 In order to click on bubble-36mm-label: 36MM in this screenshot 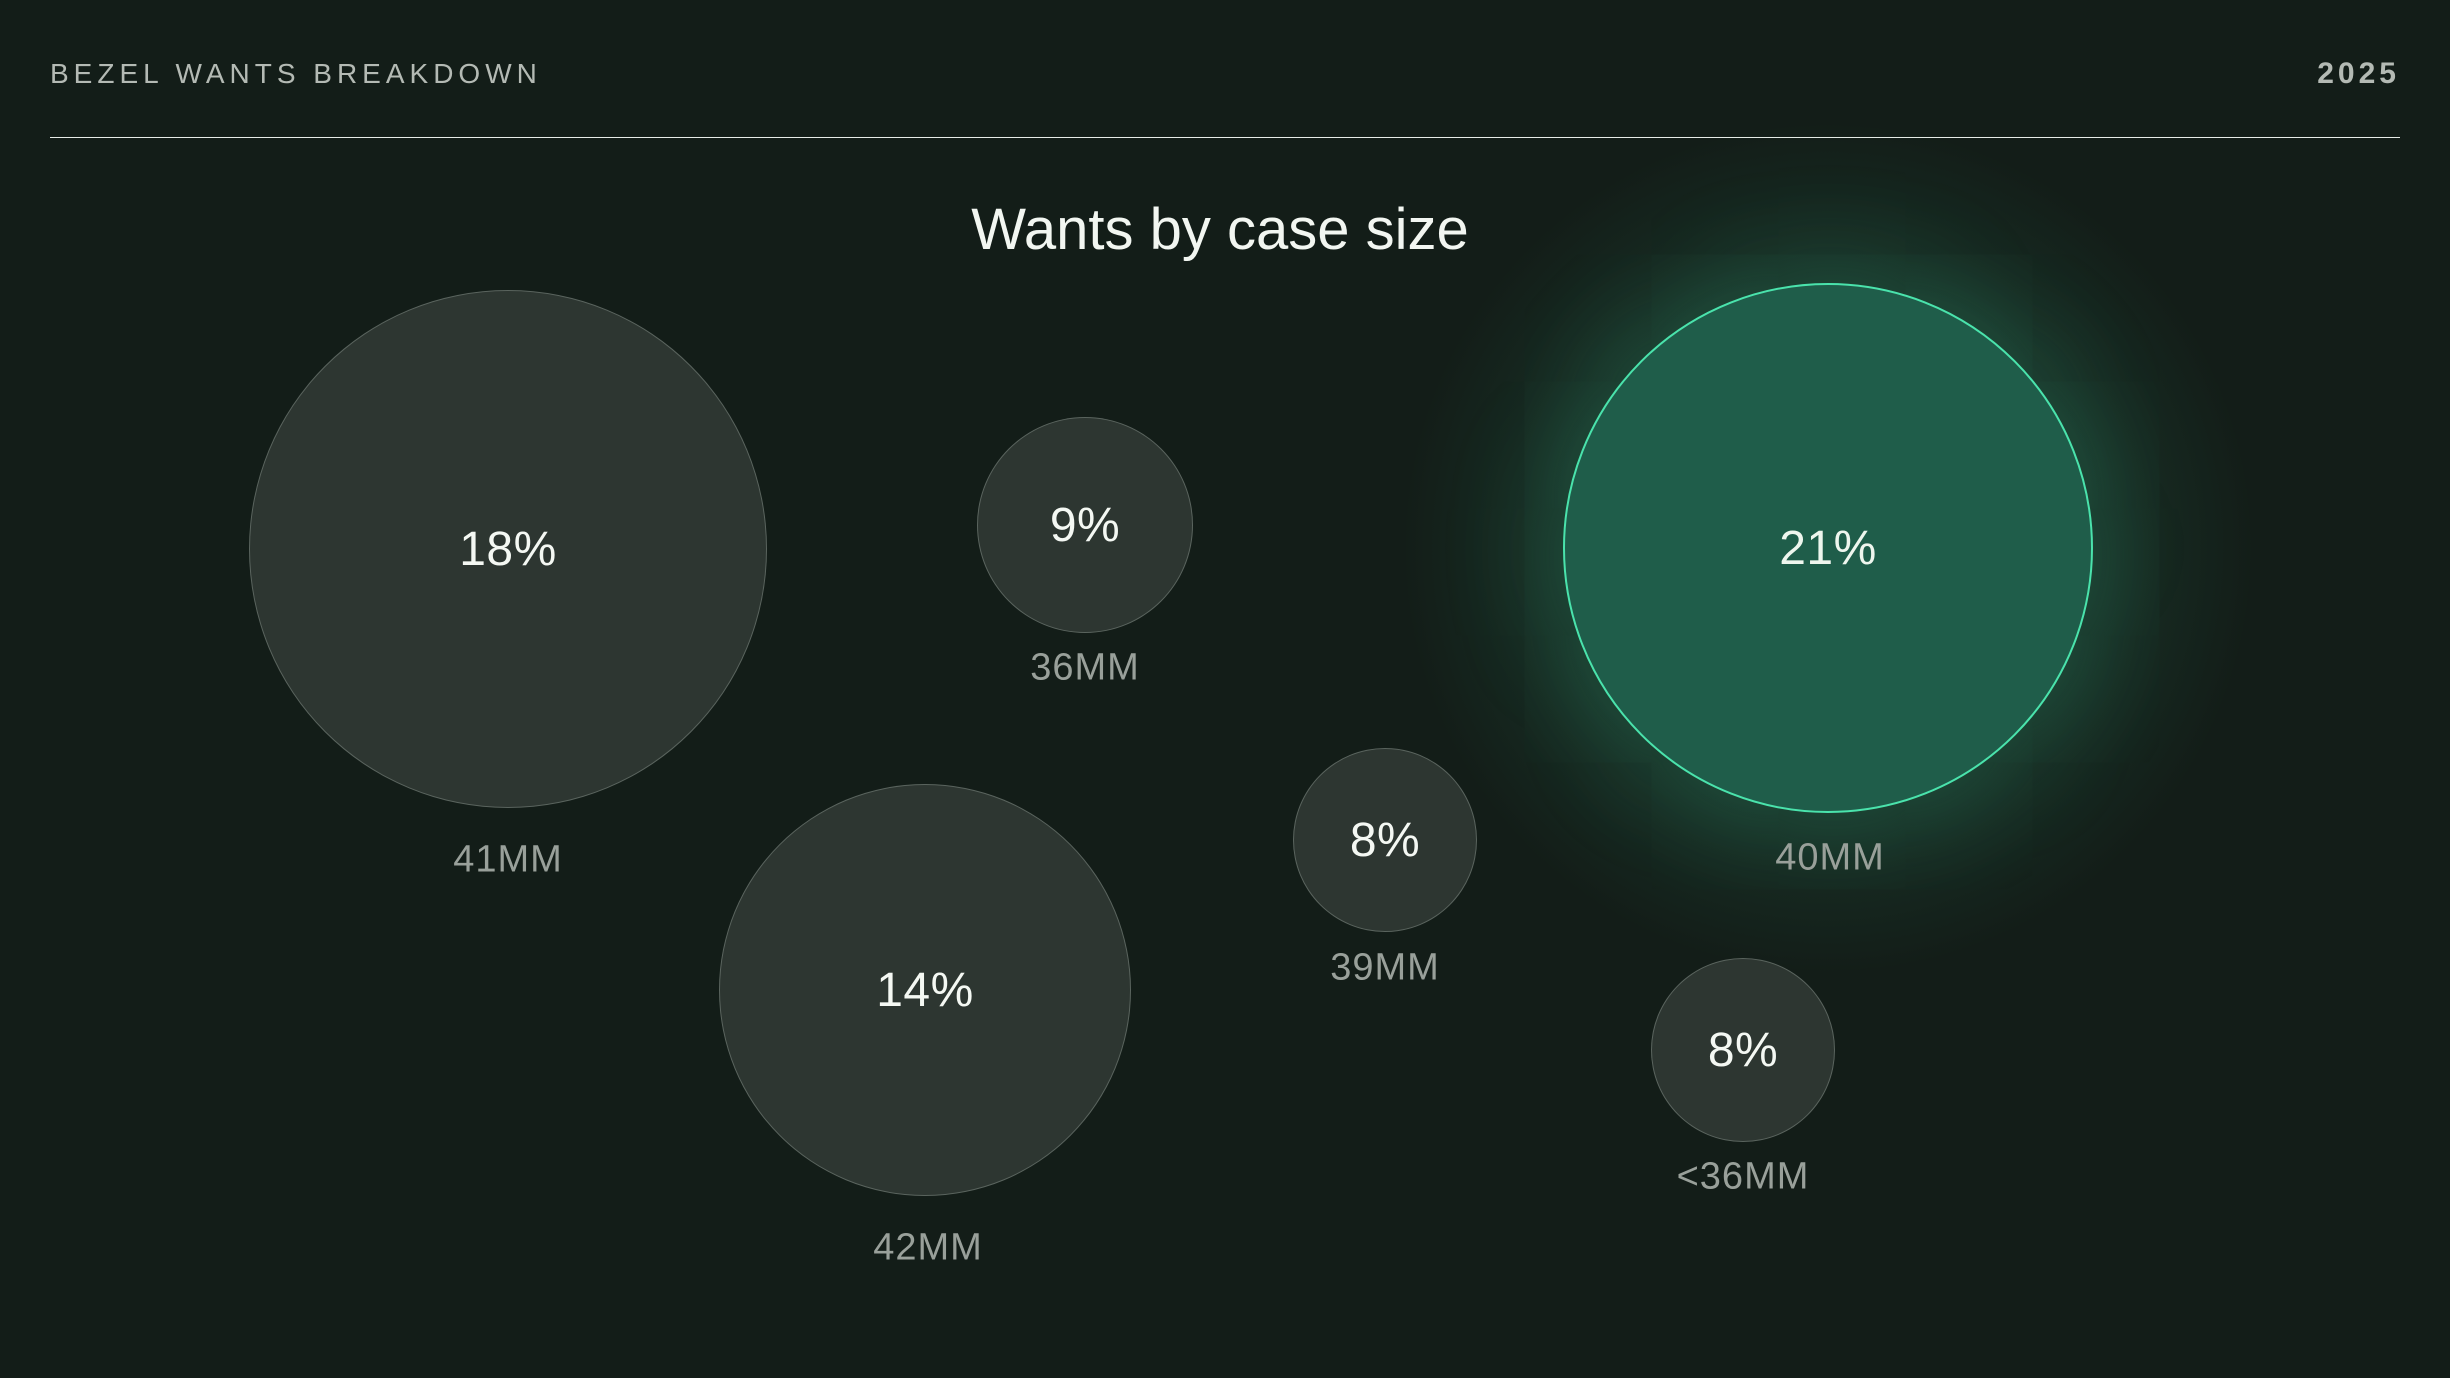, I will do `click(1085, 667)`.